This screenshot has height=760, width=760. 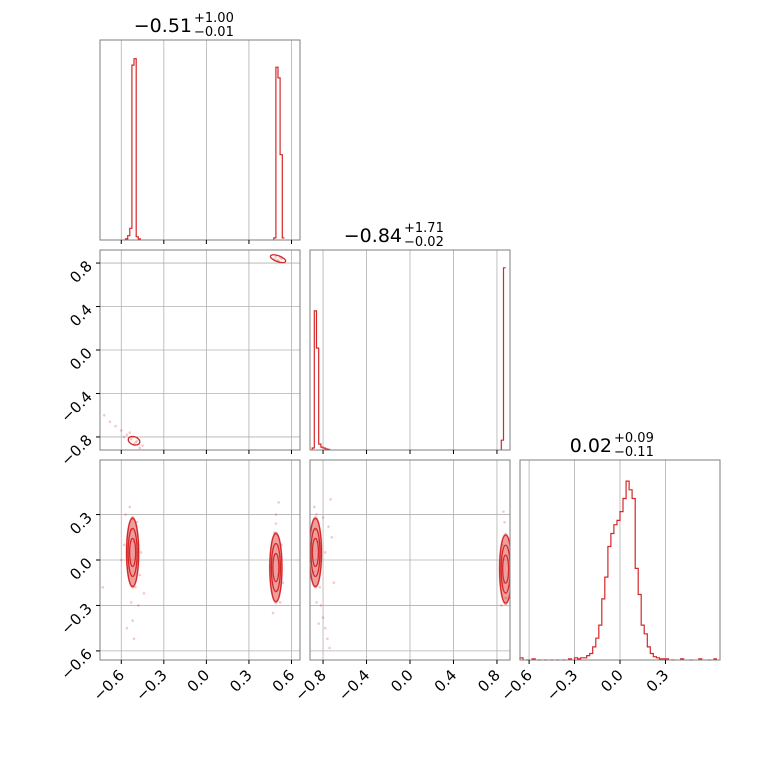 What do you see at coordinates (591, 446) in the screenshot?
I see `title-median: 0.02` at bounding box center [591, 446].